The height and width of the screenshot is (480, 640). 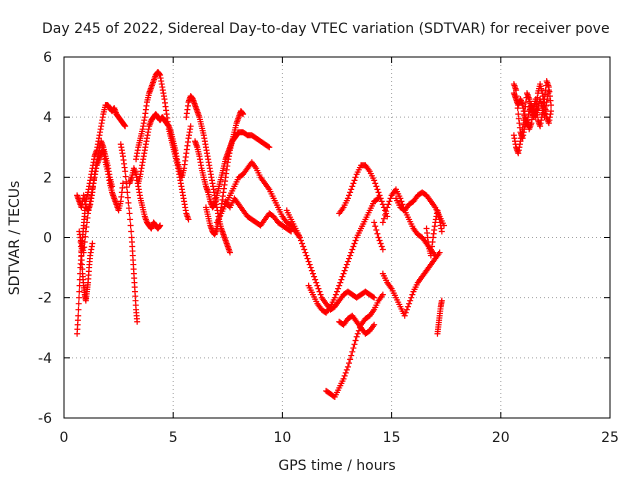 What do you see at coordinates (145, 198) in the screenshot?
I see `series-s8` at bounding box center [145, 198].